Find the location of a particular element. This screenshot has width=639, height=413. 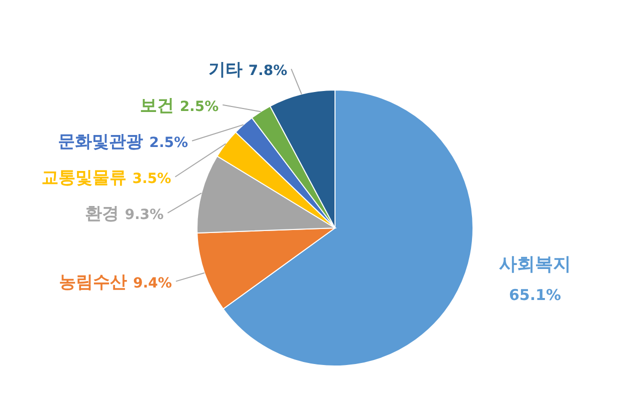

data-label: 3.5% is located at coordinates (152, 178).